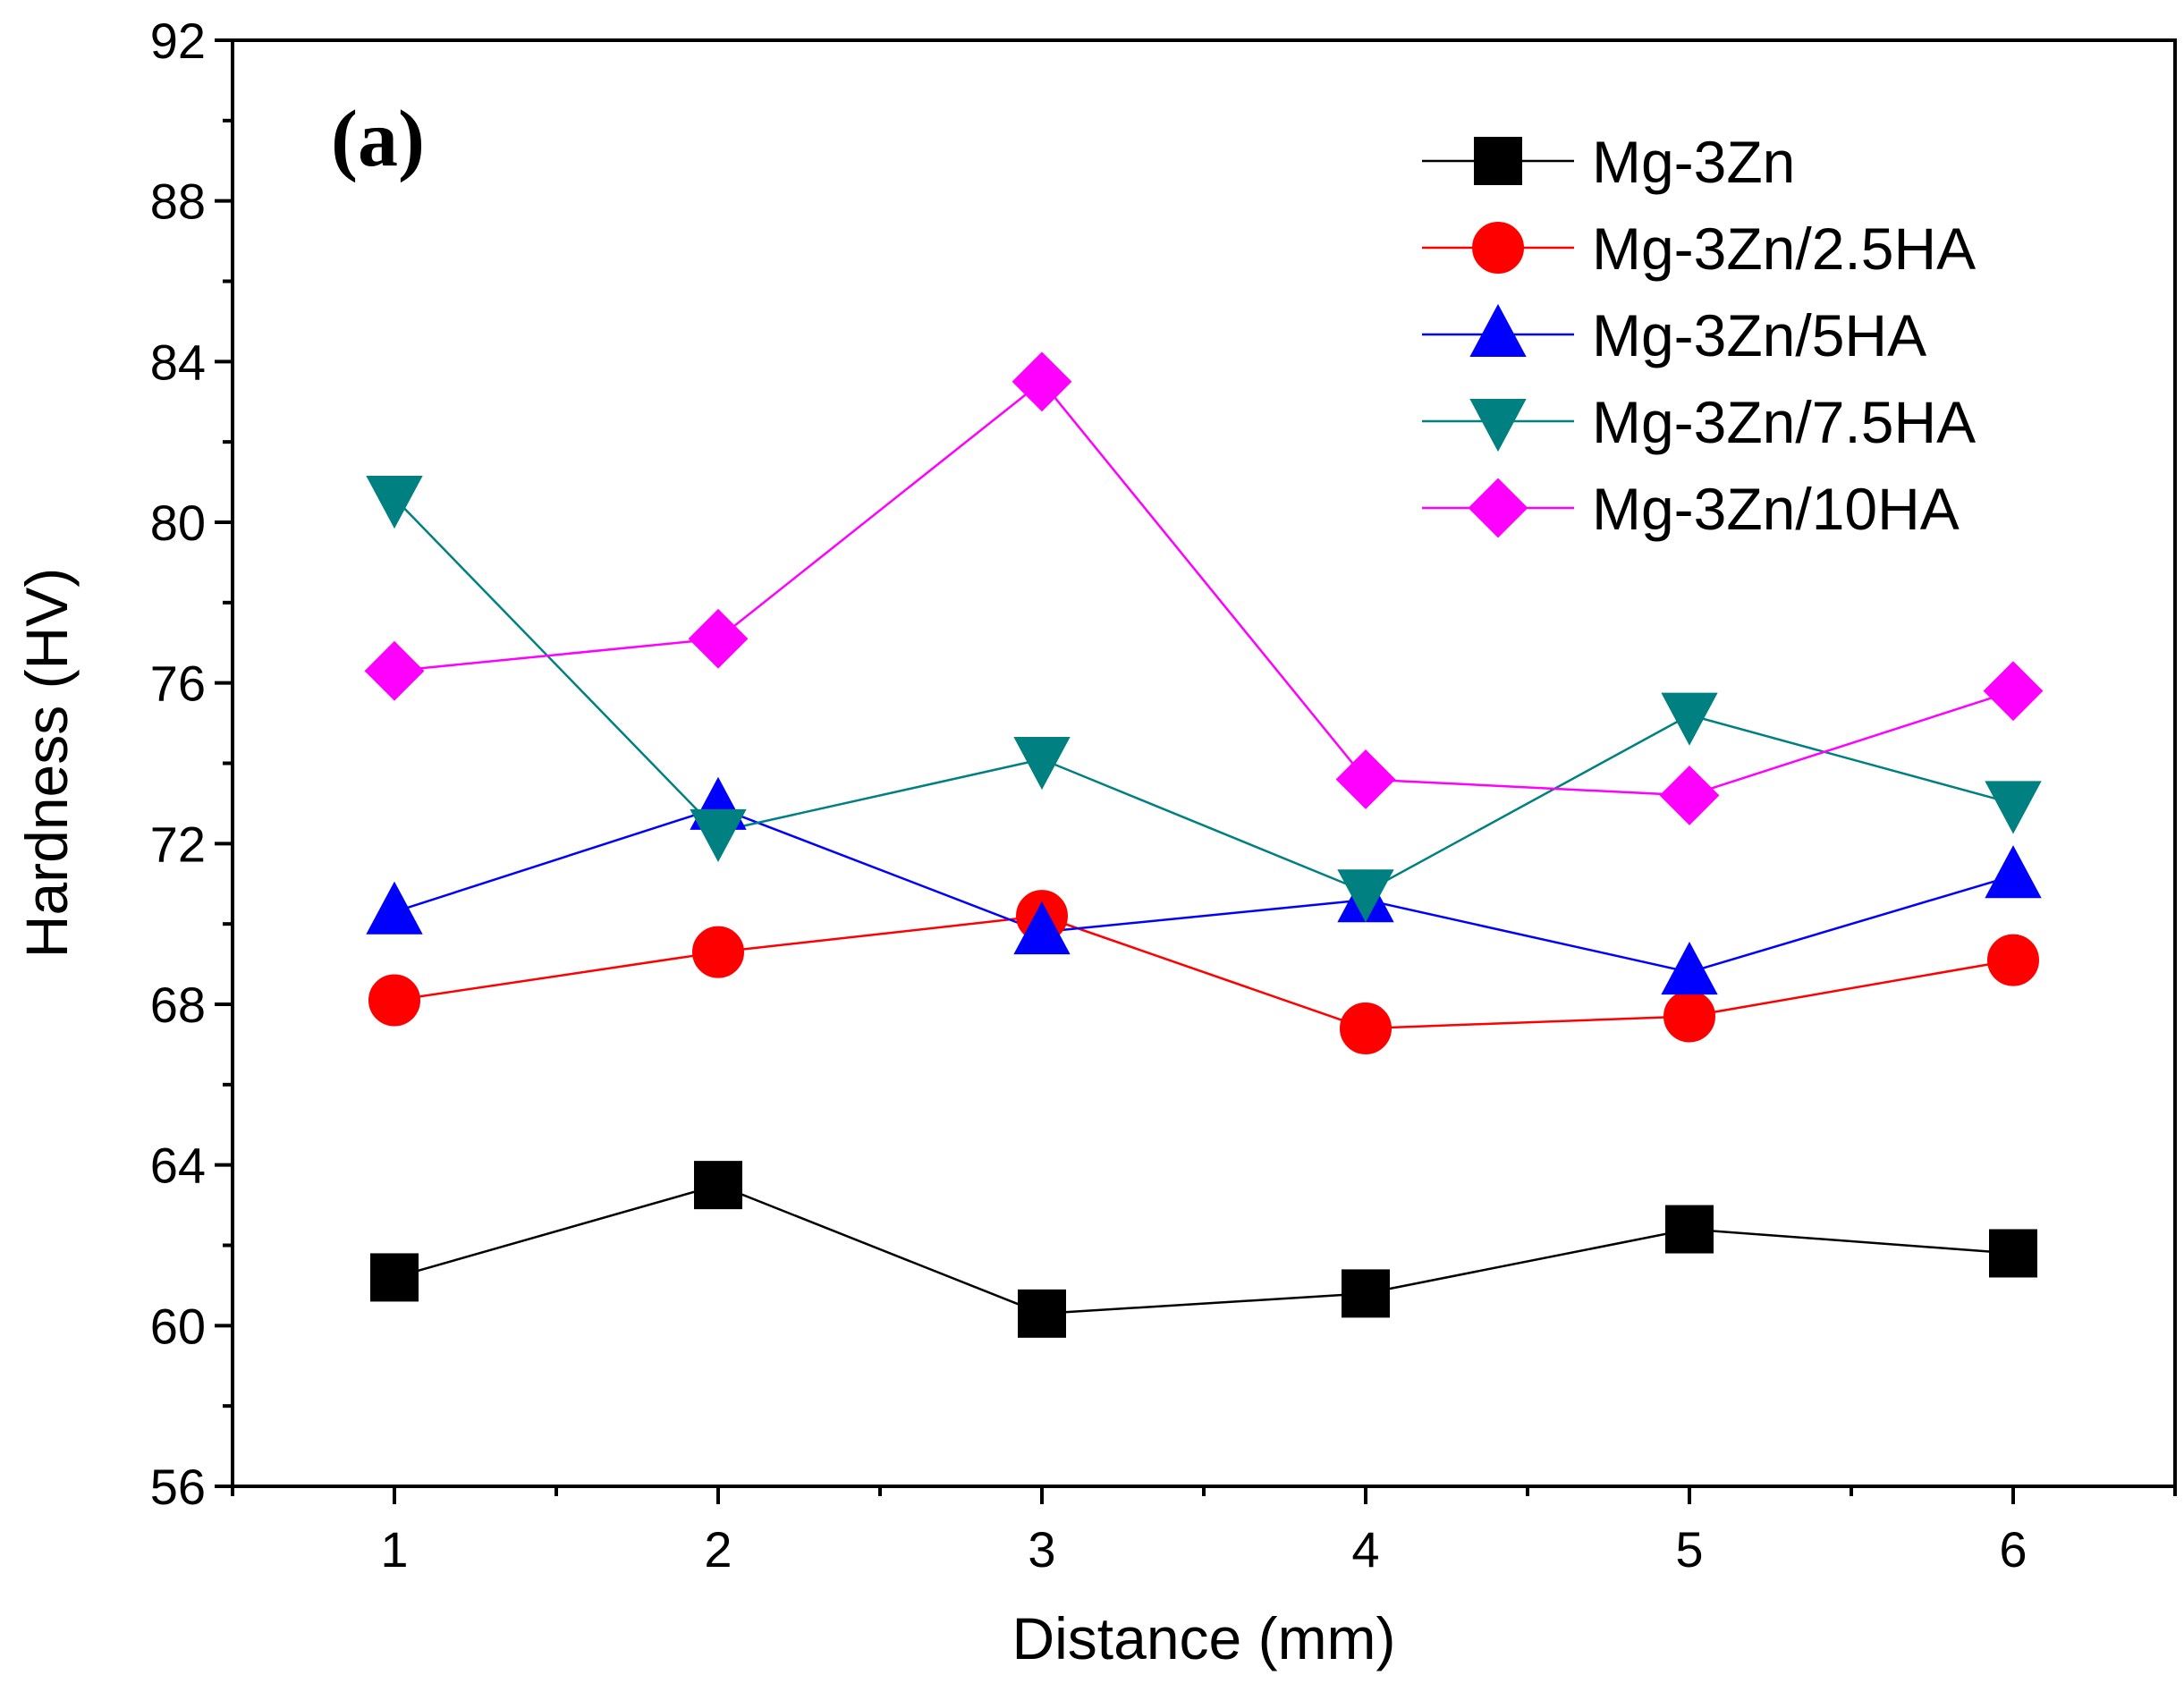 This screenshot has width=2184, height=1692. Describe the element at coordinates (178, 684) in the screenshot. I see `y-tick-label: 76` at that location.